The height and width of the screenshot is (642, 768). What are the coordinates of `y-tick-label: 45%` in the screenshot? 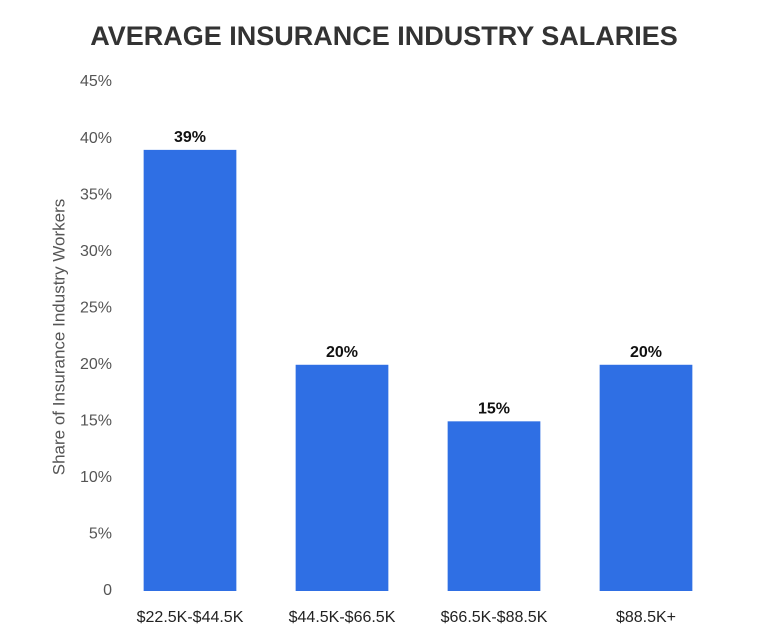 It's located at (96, 81).